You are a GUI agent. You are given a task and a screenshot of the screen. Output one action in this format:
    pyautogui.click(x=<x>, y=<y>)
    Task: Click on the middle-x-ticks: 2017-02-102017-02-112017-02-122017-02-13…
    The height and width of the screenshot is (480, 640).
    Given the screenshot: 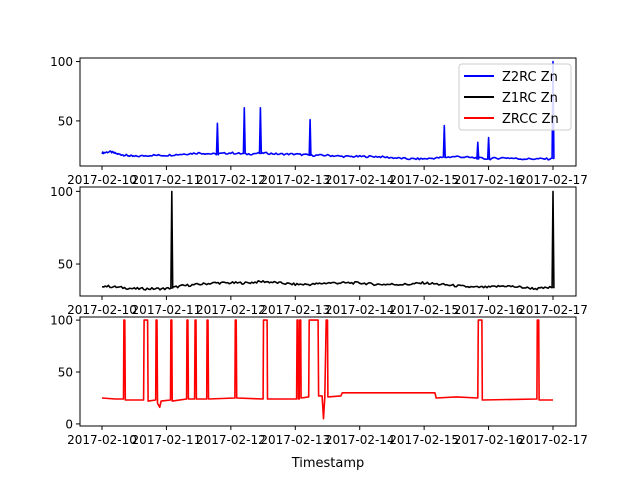 What is the action you would take?
    pyautogui.click(x=327, y=306)
    